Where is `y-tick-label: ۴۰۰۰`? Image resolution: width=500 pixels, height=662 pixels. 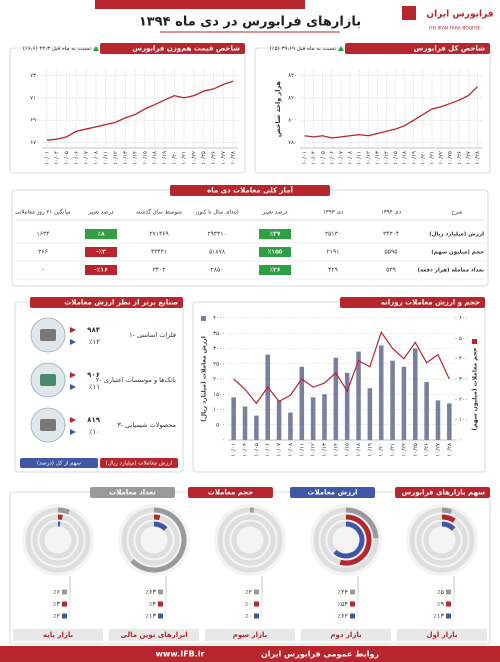 y-tick-label: ۴۰۰۰ is located at coordinates (219, 319).